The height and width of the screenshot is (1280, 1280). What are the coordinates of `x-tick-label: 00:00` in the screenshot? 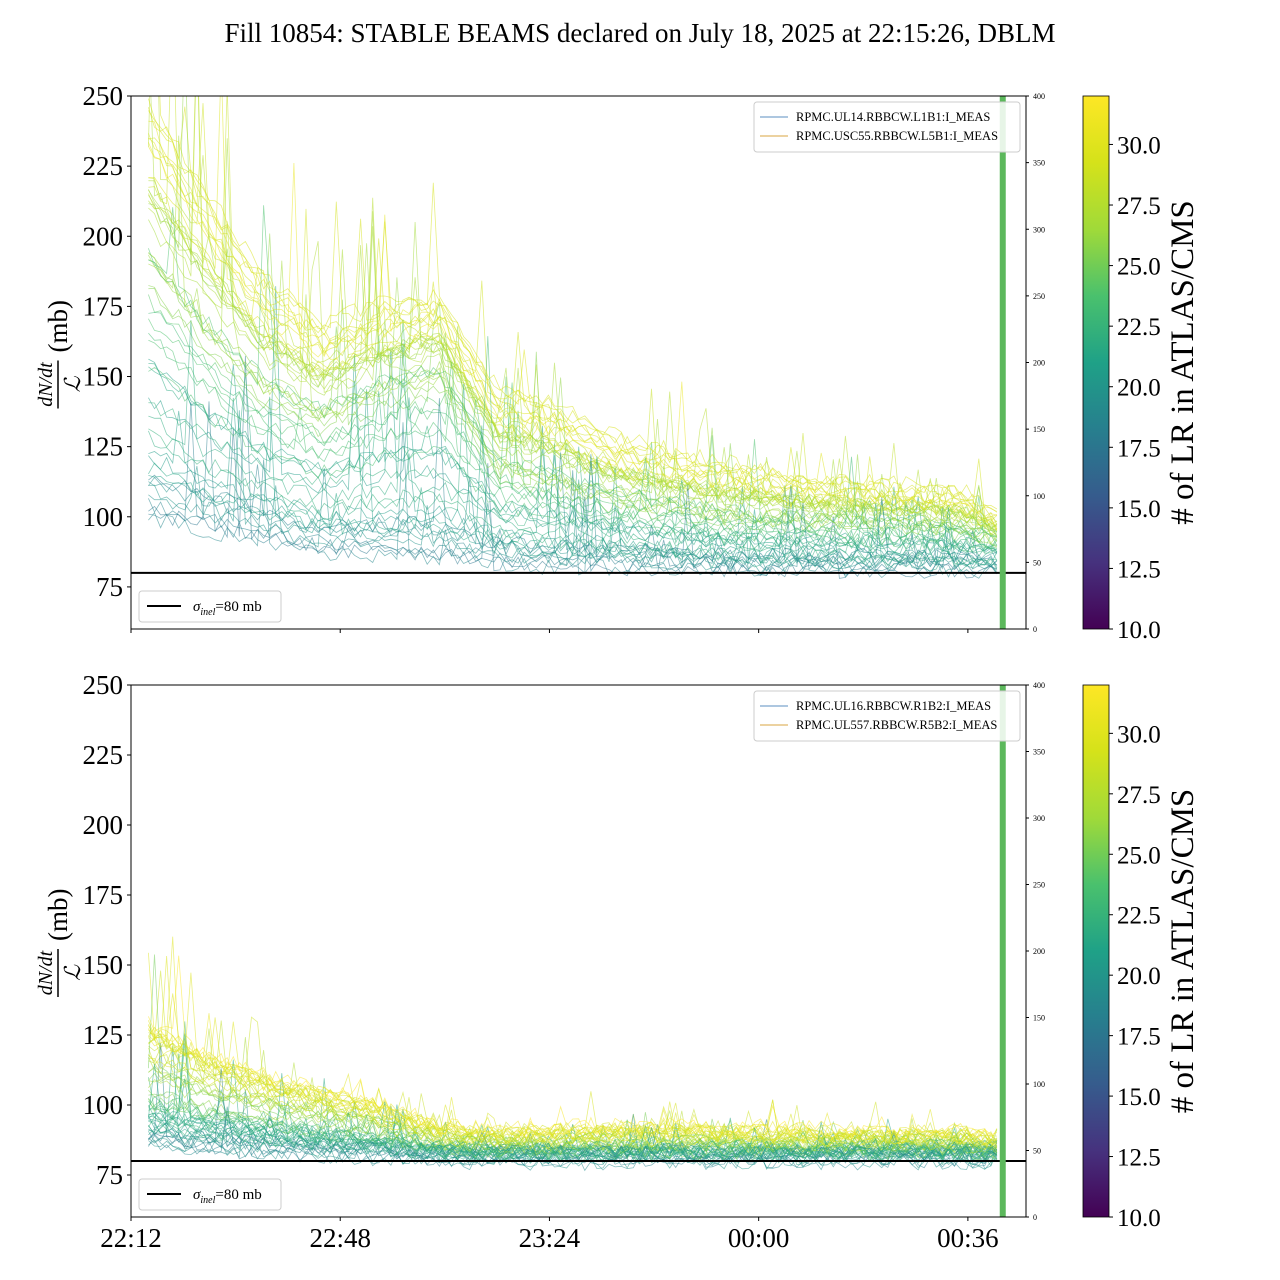 It's located at (759, 1238).